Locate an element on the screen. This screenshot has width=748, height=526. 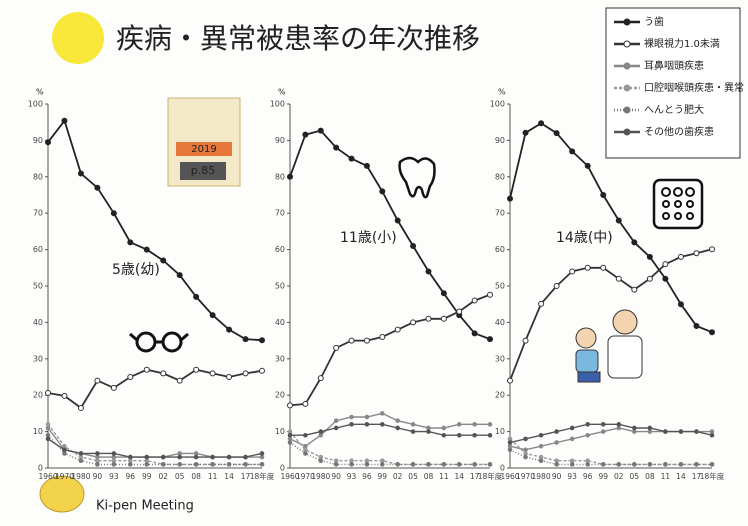
x-tick-label: 93 is located at coordinates (572, 476).